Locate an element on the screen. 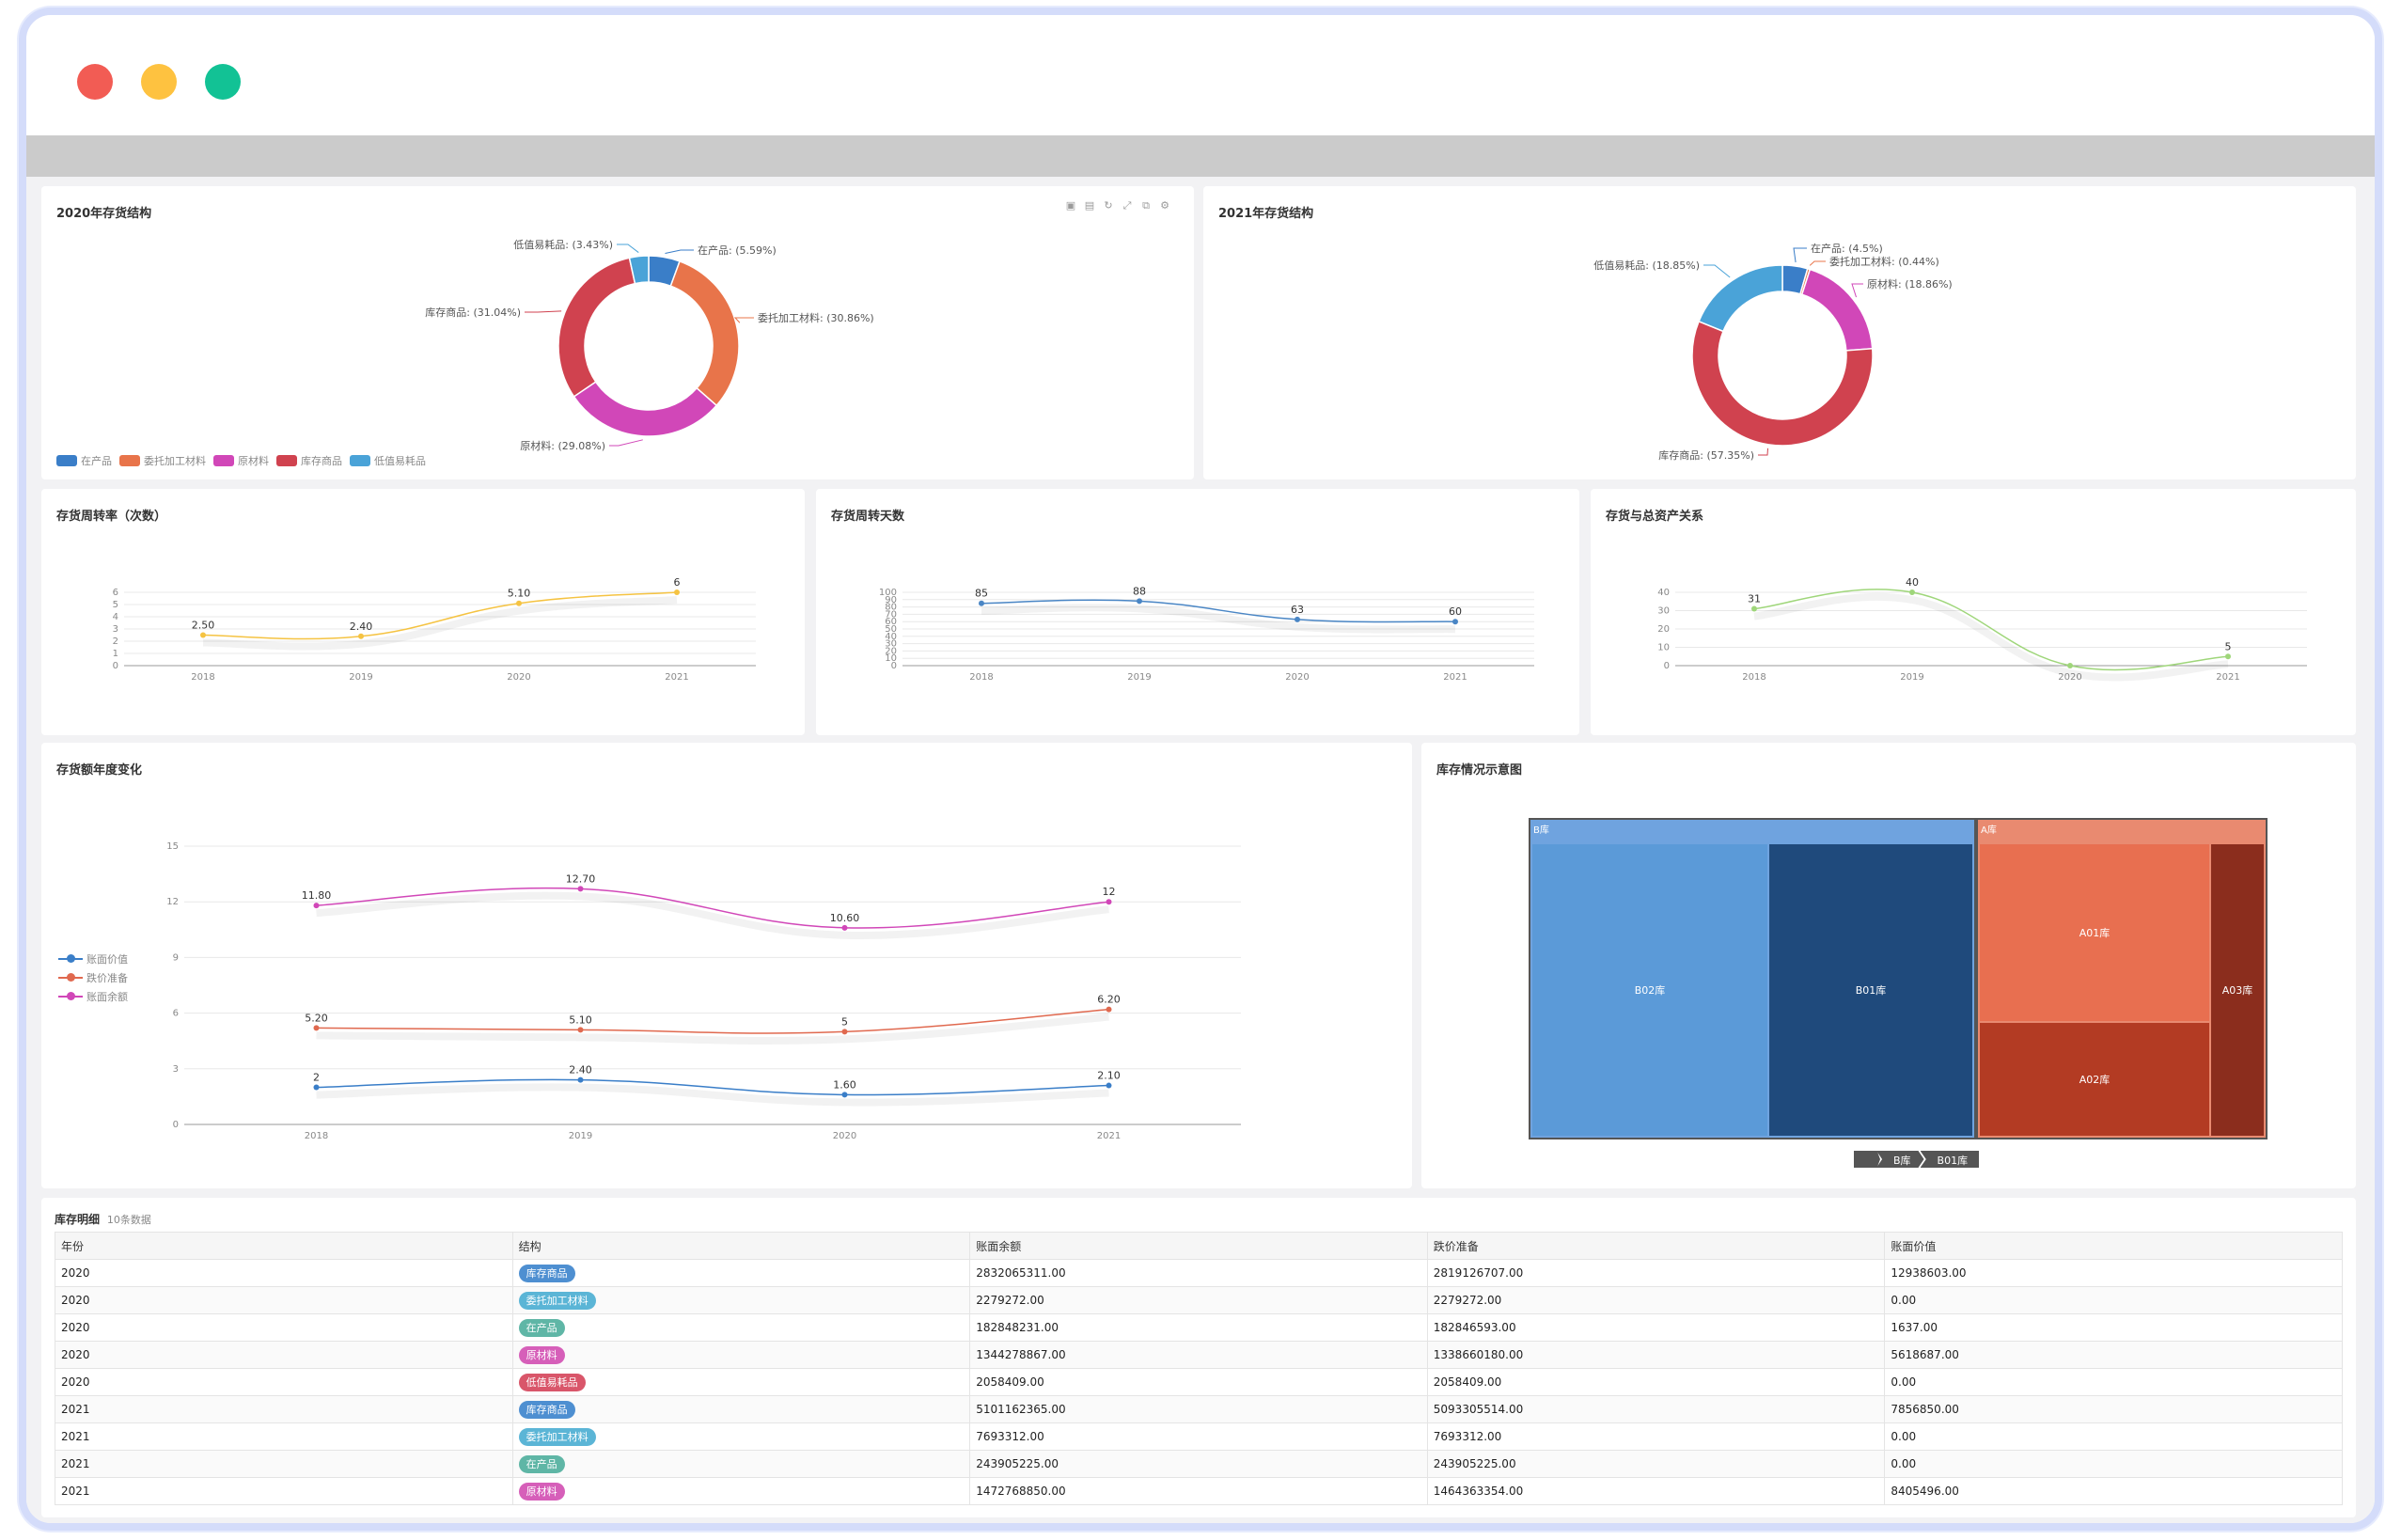  y-tick-label: 30 is located at coordinates (891, 645).